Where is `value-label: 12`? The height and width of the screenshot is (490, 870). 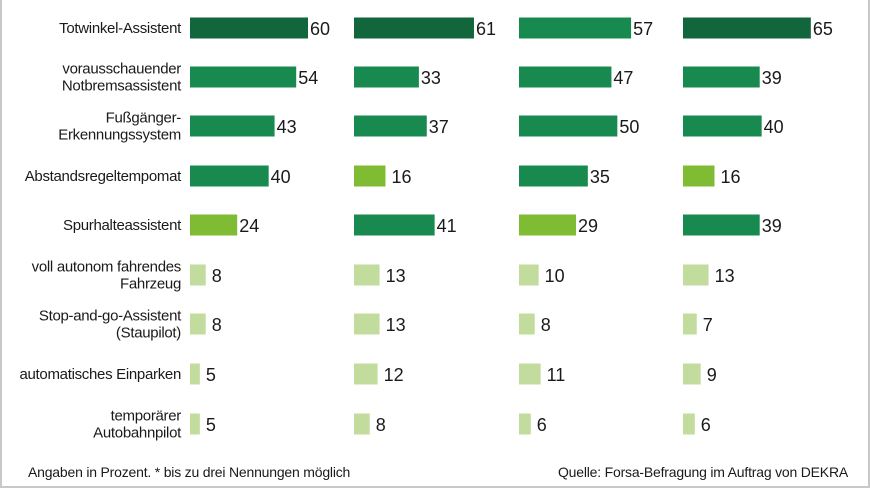 value-label: 12 is located at coordinates (394, 375).